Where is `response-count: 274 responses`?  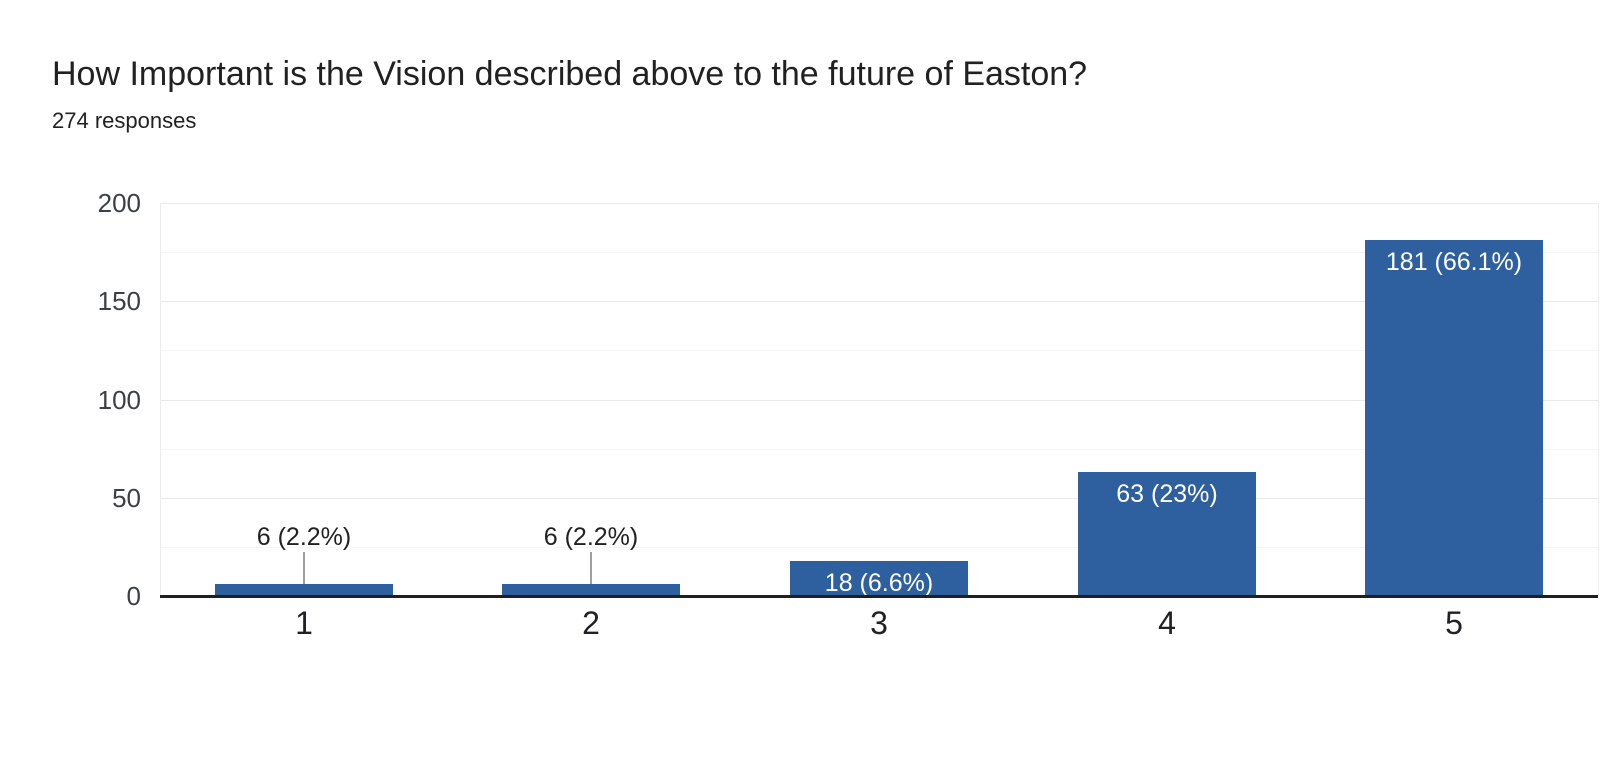
response-count: 274 responses is located at coordinates (124, 120).